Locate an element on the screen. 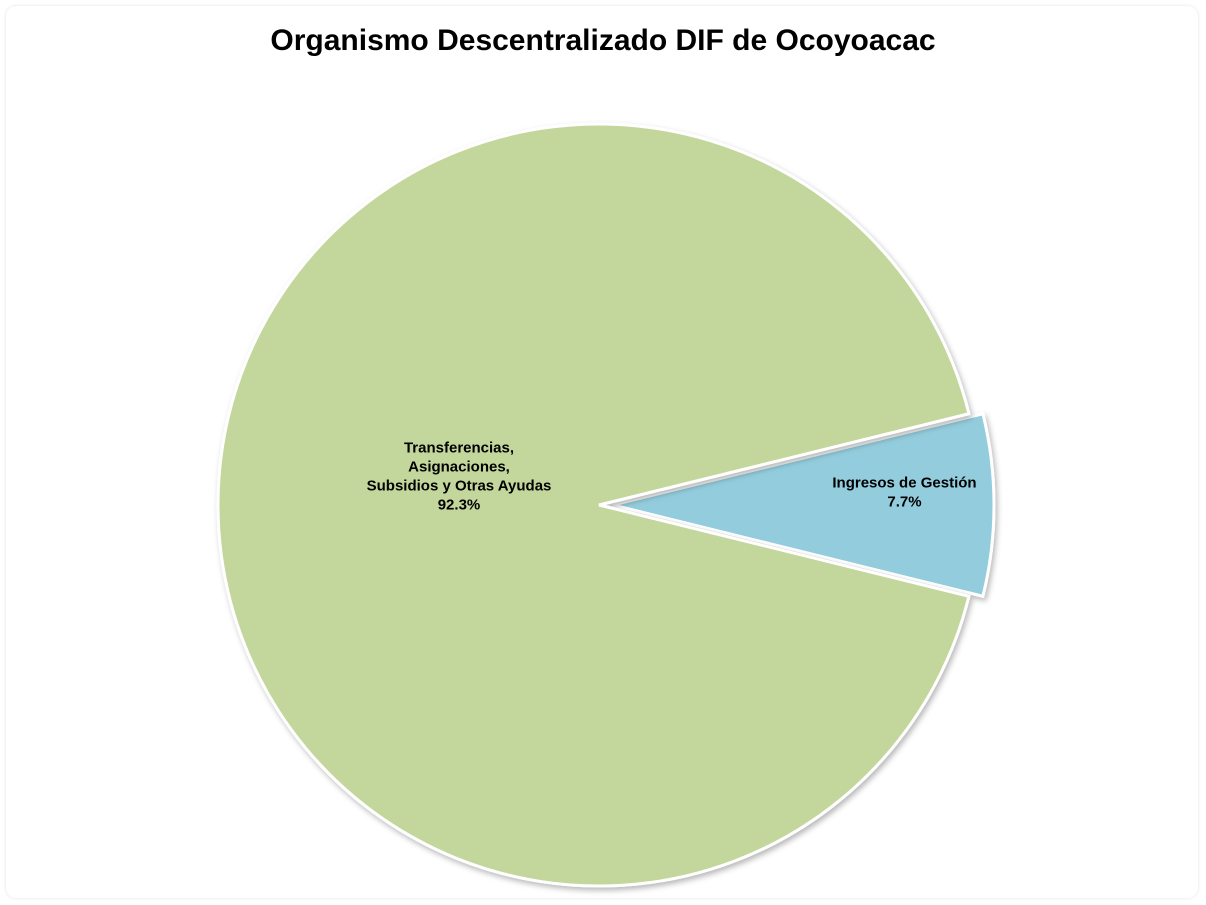 The height and width of the screenshot is (905, 1206). slice-percent-label: 7.7% is located at coordinates (904, 502).